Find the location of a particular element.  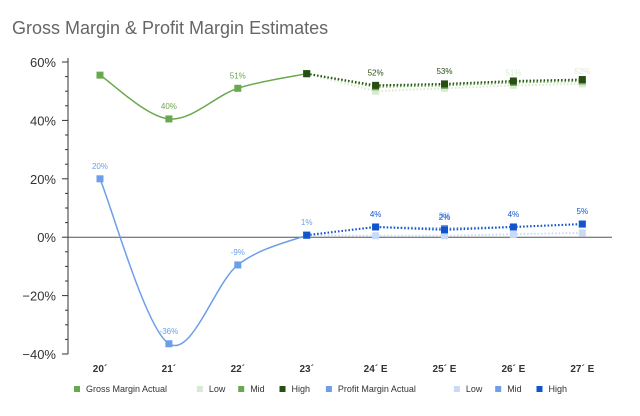

y-tick-label: −20% is located at coordinates (39, 296).